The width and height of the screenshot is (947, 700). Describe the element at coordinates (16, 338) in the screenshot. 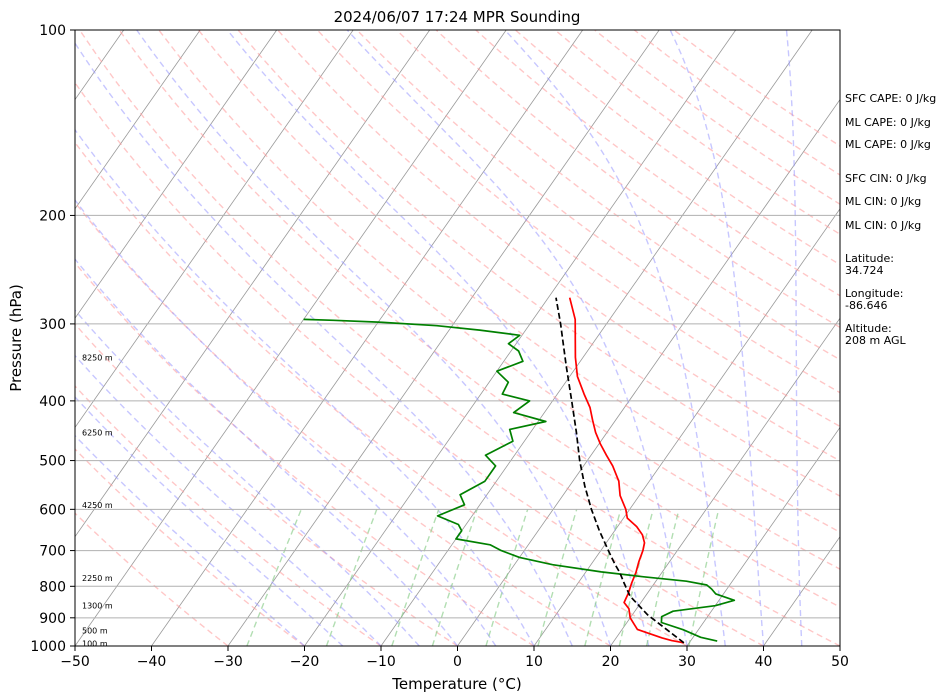

I see `y-axis-label: Pressure (hPa)` at that location.